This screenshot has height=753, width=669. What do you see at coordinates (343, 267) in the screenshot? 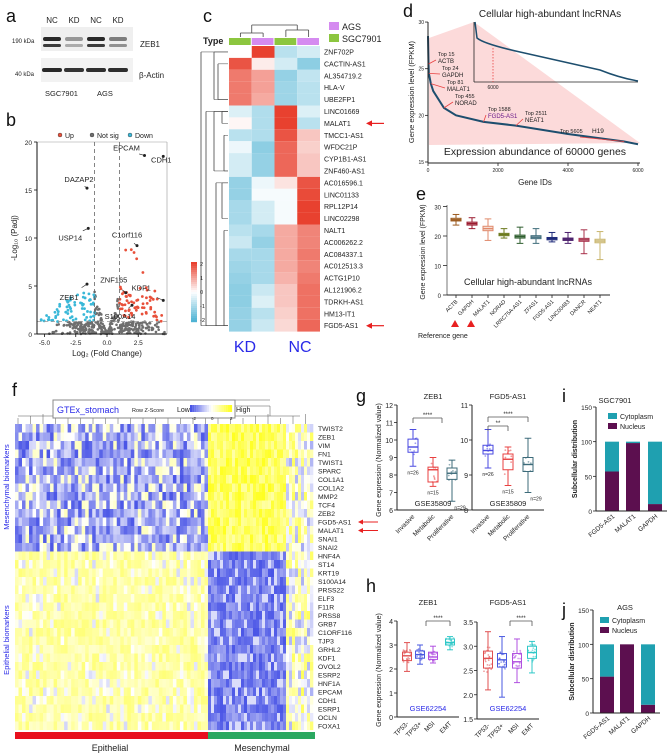
I see `row-label: AC012513.3` at bounding box center [343, 267].